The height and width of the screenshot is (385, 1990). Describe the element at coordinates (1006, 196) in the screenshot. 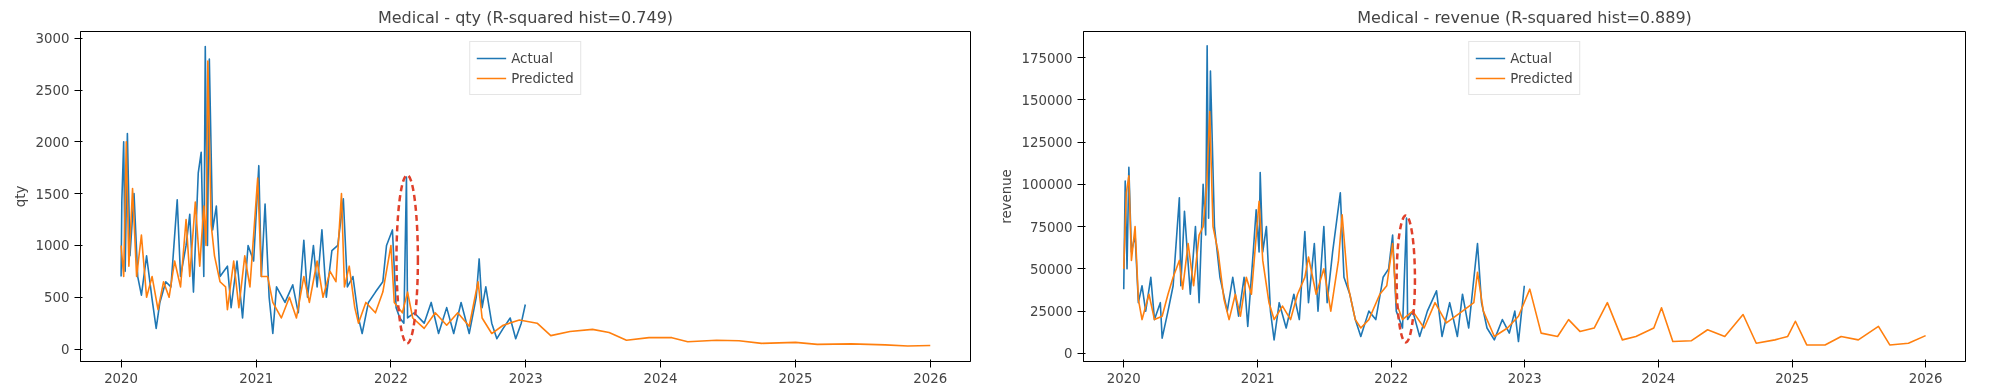

I see `y-axis-title: revenue` at that location.